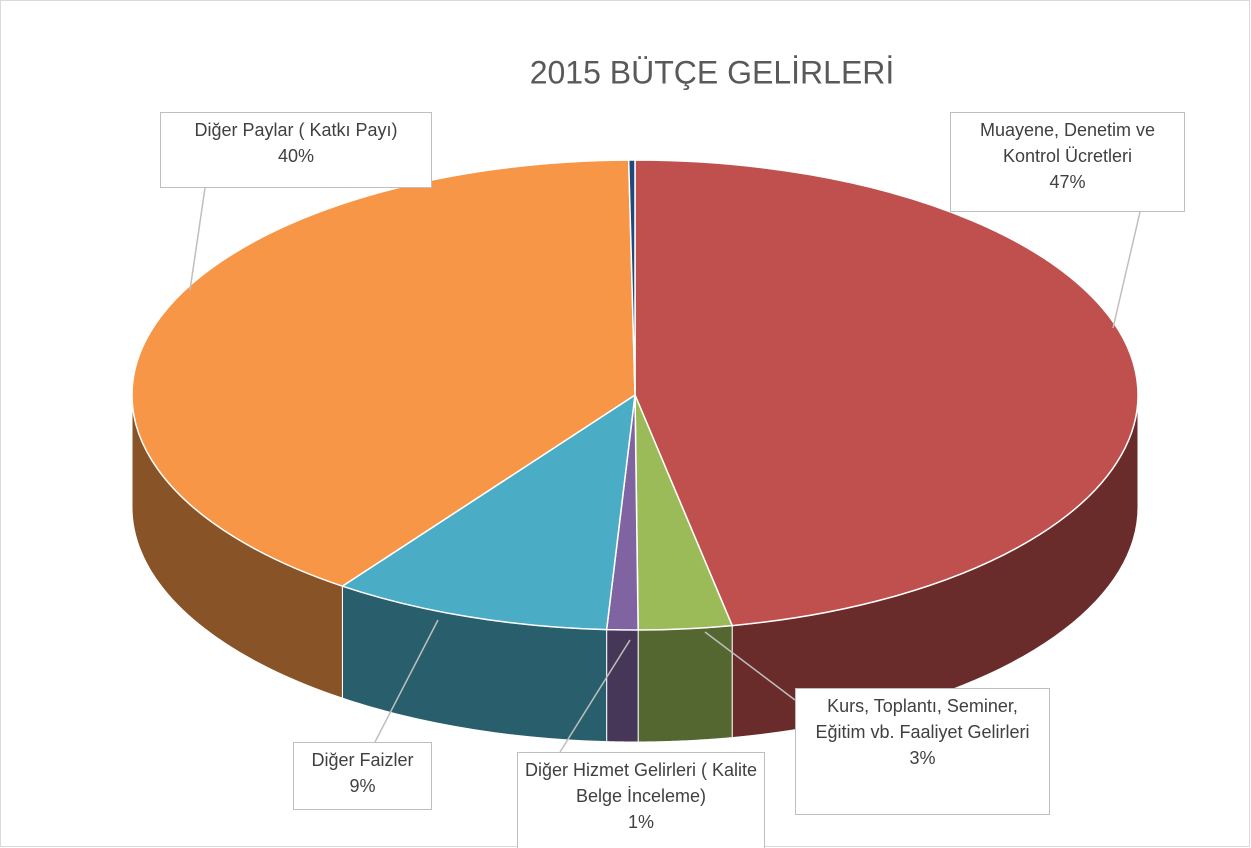 This screenshot has height=848, width=1251. Describe the element at coordinates (362, 786) in the screenshot. I see `label-value: 9%` at that location.